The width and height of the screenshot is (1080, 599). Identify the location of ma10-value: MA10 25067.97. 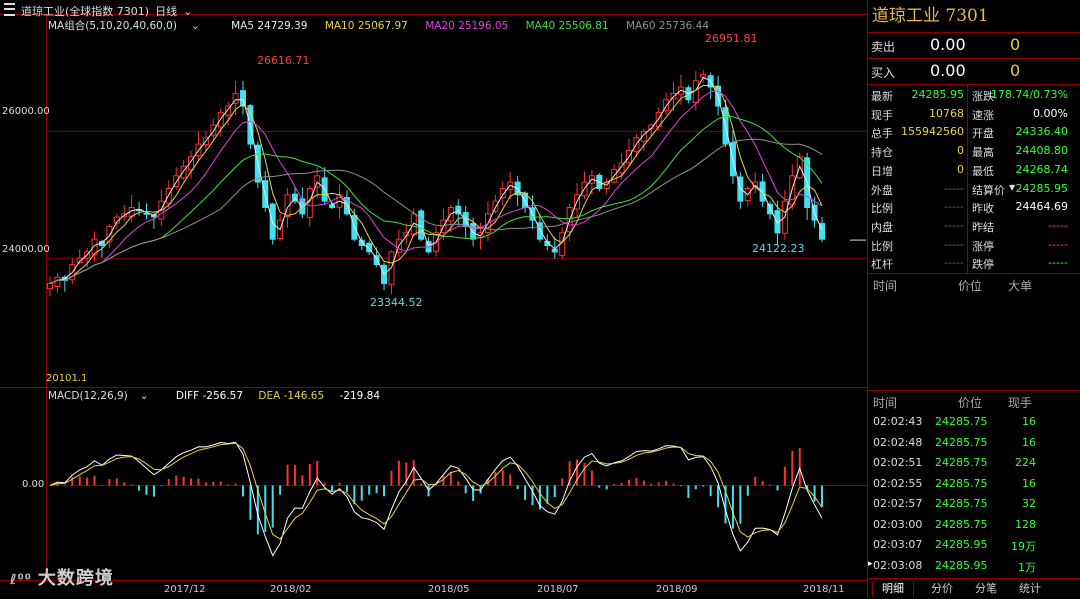
(366, 26).